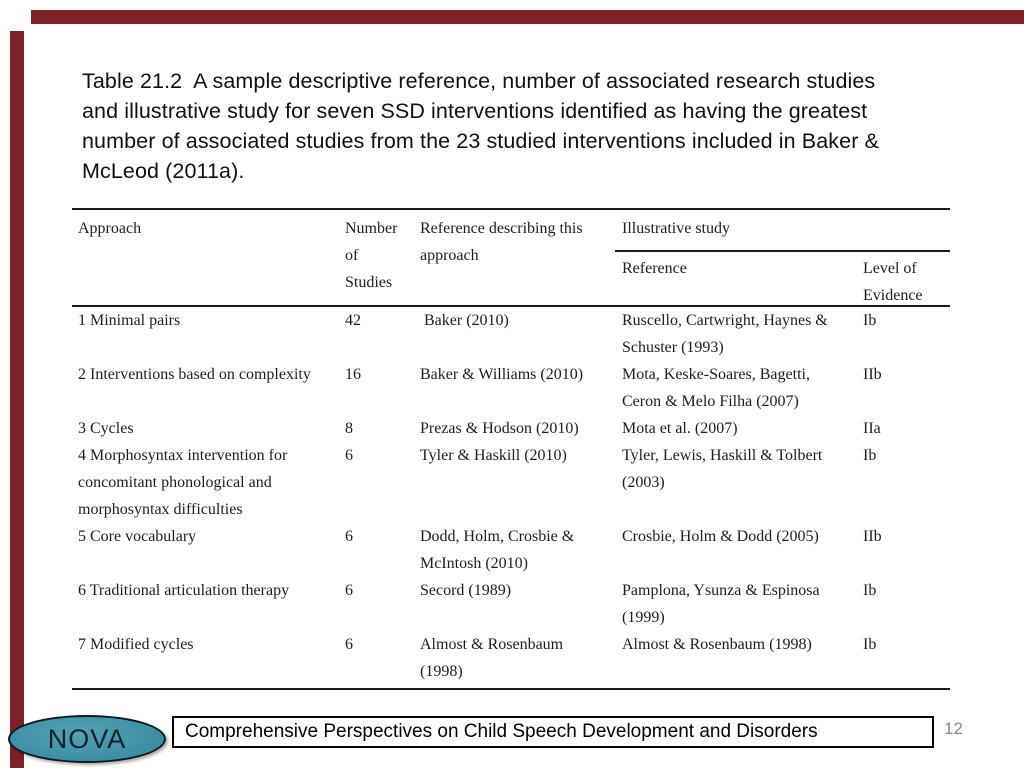 This screenshot has width=1024, height=768. Describe the element at coordinates (492, 658) in the screenshot. I see `cell-reference: Almost & Rosenbaum (1998)` at that location.